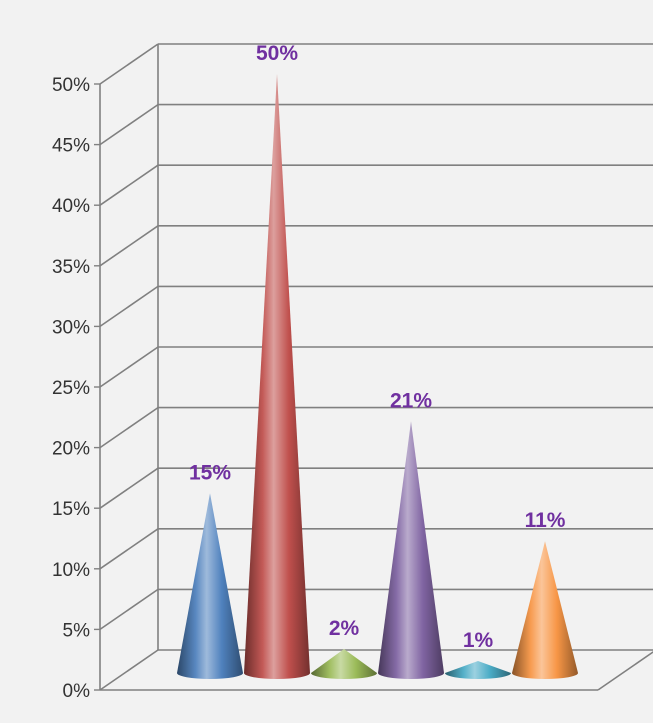  Describe the element at coordinates (77, 691) in the screenshot. I see `y-tick-label: 0%` at that location.